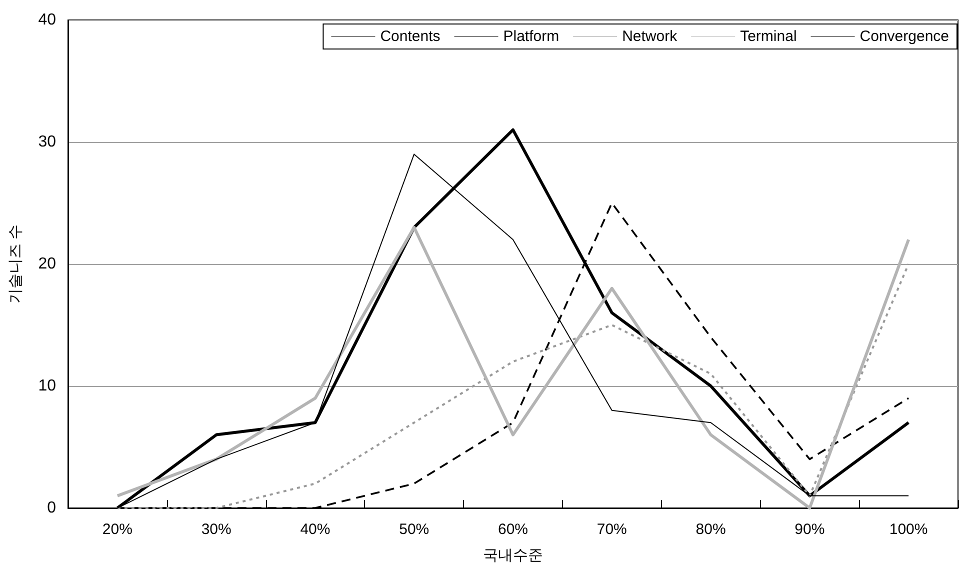 The height and width of the screenshot is (587, 973). What do you see at coordinates (15, 264) in the screenshot?
I see `y-axis-title: 기술니즈 수` at bounding box center [15, 264].